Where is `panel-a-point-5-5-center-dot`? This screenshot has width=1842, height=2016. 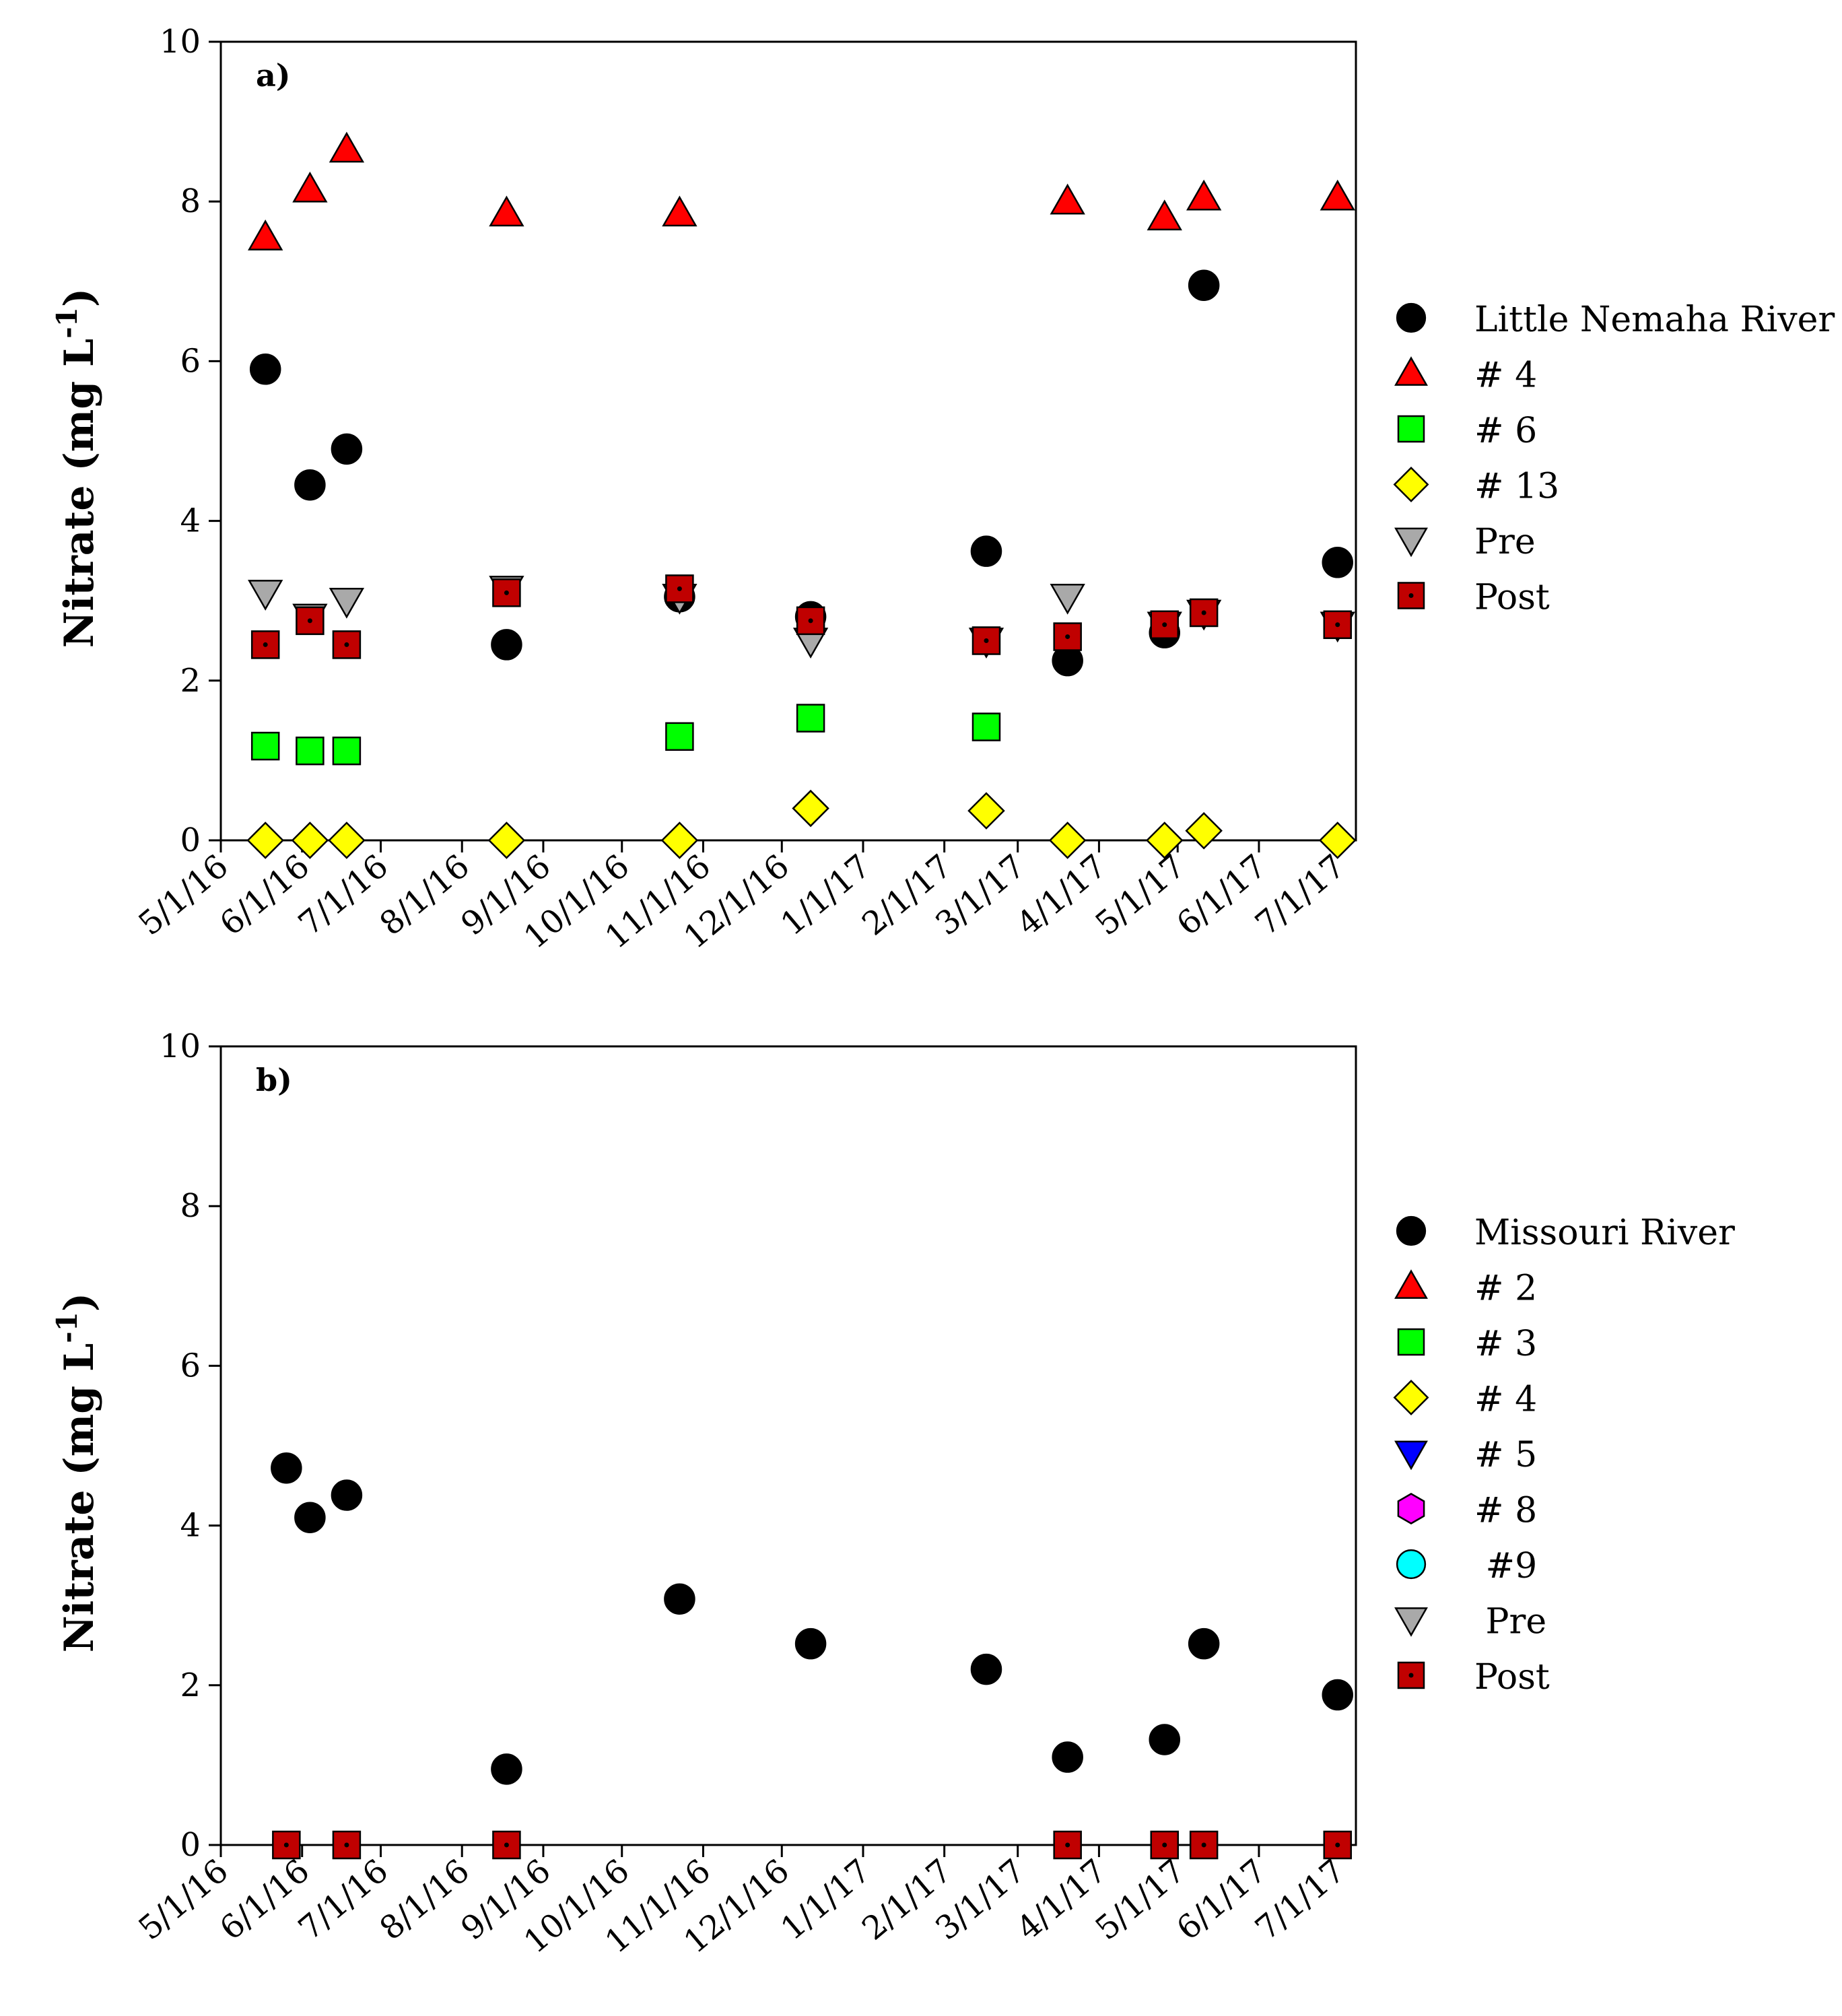 panel-a-point-5-5-center-dot is located at coordinates (810, 621).